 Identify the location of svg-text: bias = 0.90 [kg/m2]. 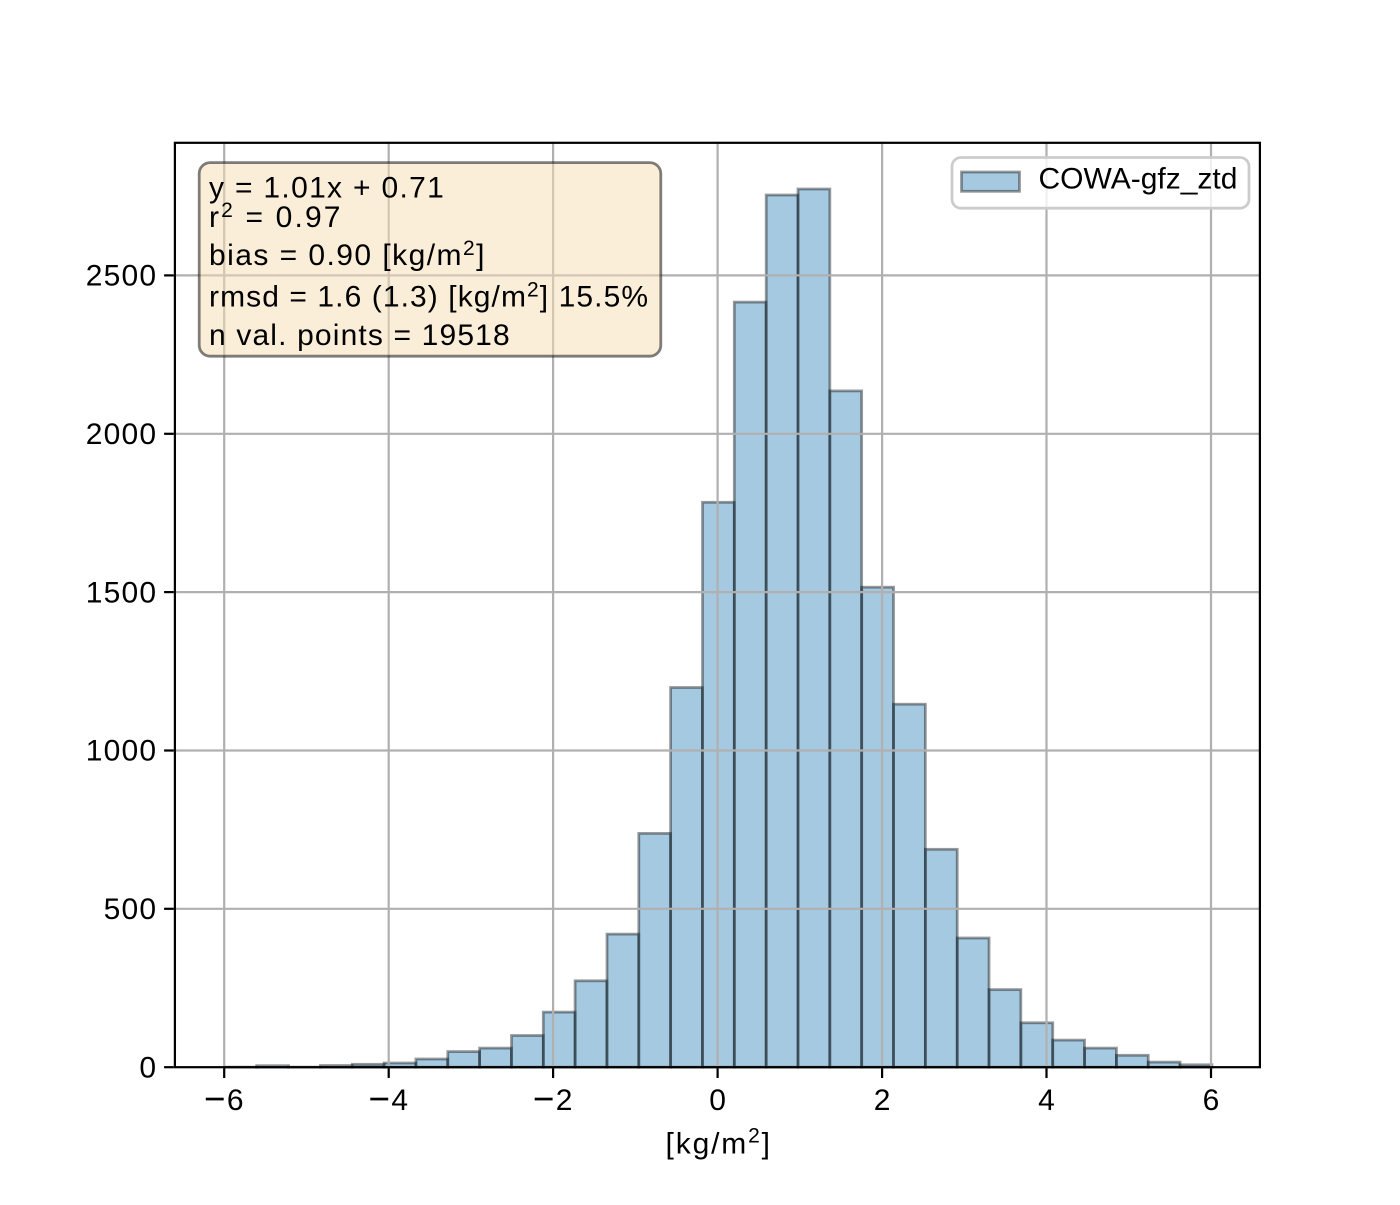
(347, 254).